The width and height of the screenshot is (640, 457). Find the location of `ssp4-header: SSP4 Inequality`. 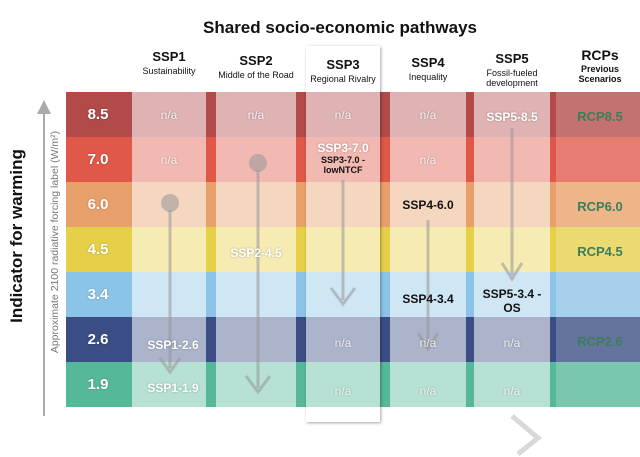

ssp4-header: SSP4 Inequality is located at coordinates (428, 63).